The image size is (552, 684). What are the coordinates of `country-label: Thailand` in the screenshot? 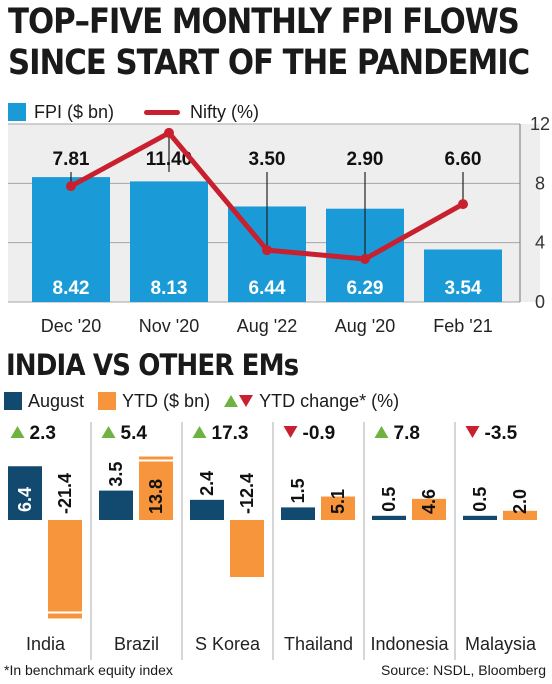 It's located at (318, 644).